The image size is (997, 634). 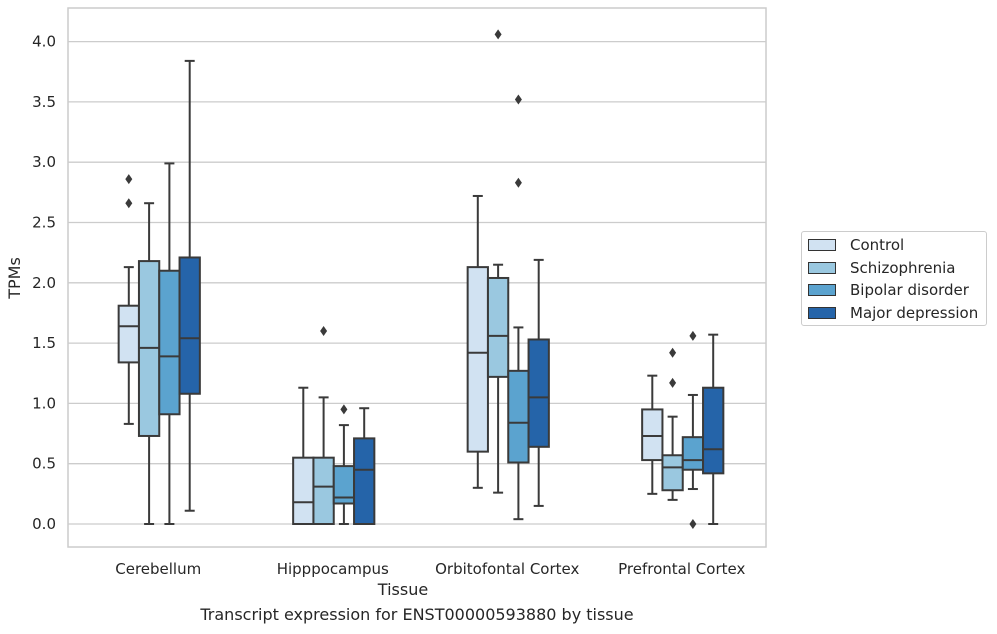 I want to click on legend-swatch-bipolar-disorder, so click(x=822, y=290).